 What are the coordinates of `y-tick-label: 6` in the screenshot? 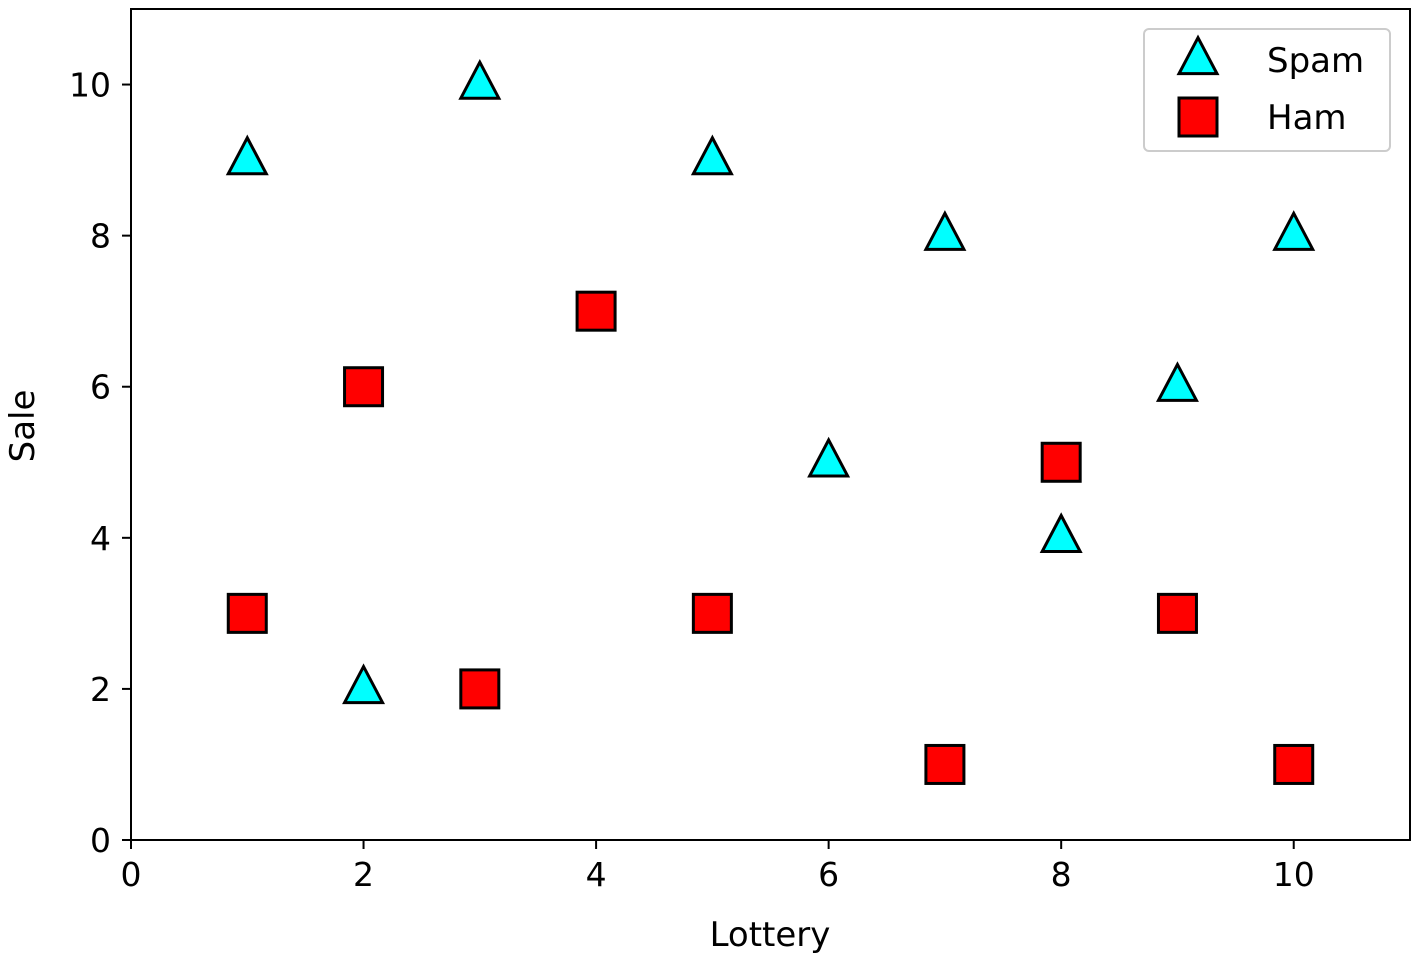 It's located at (100, 387).